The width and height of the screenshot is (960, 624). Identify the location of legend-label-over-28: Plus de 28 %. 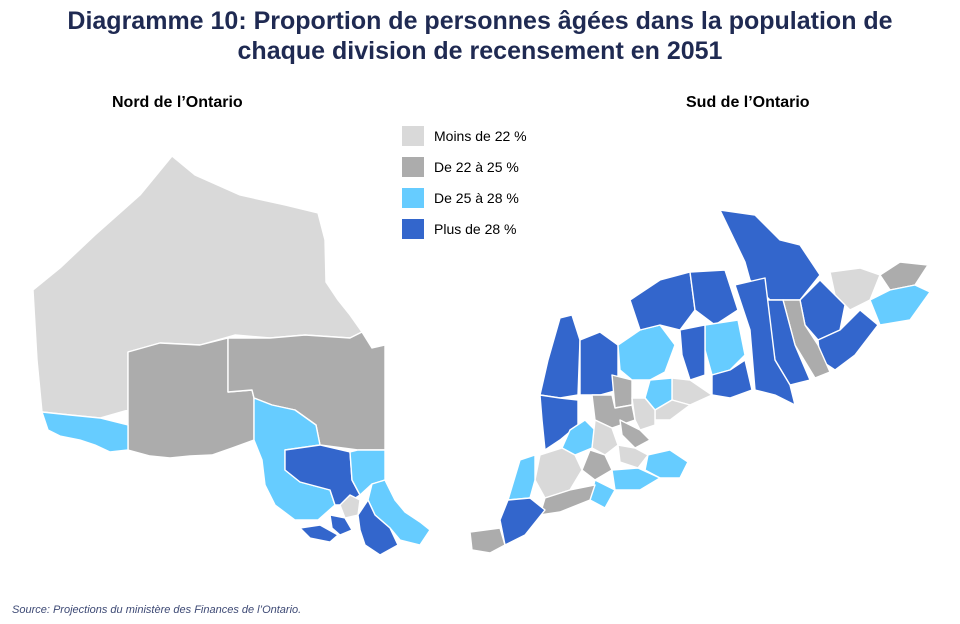
(475, 228).